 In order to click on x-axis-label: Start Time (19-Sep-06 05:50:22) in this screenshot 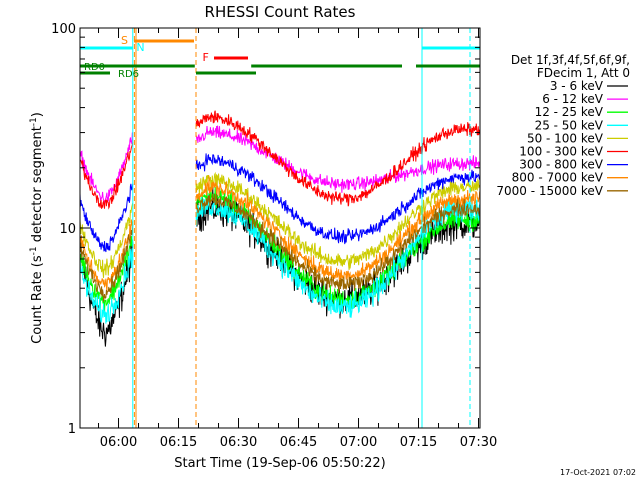, I will do `click(279, 463)`.